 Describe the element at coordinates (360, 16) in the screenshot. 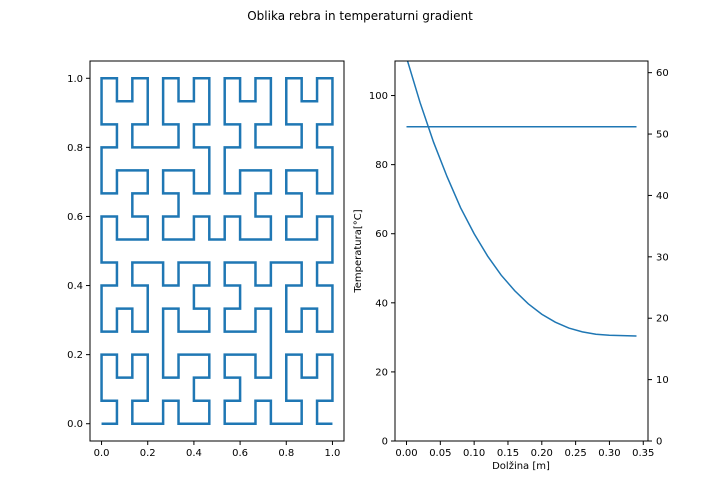

I see `figure-title: Oblika rebra in temperaturni gradient` at that location.